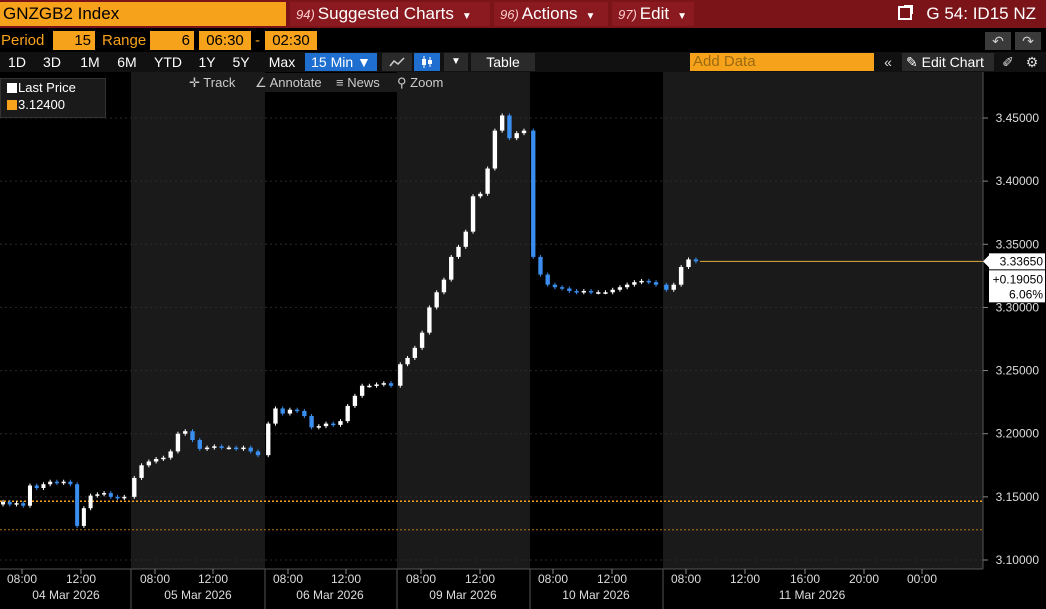  What do you see at coordinates (363, 82) in the screenshot?
I see `news-label: News` at bounding box center [363, 82].